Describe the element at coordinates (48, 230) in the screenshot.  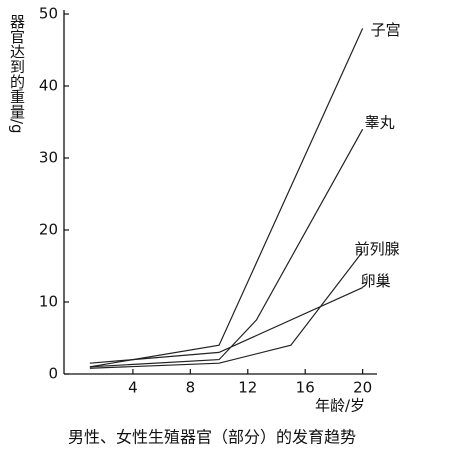
I see `y-tick-label: 20` at that location.